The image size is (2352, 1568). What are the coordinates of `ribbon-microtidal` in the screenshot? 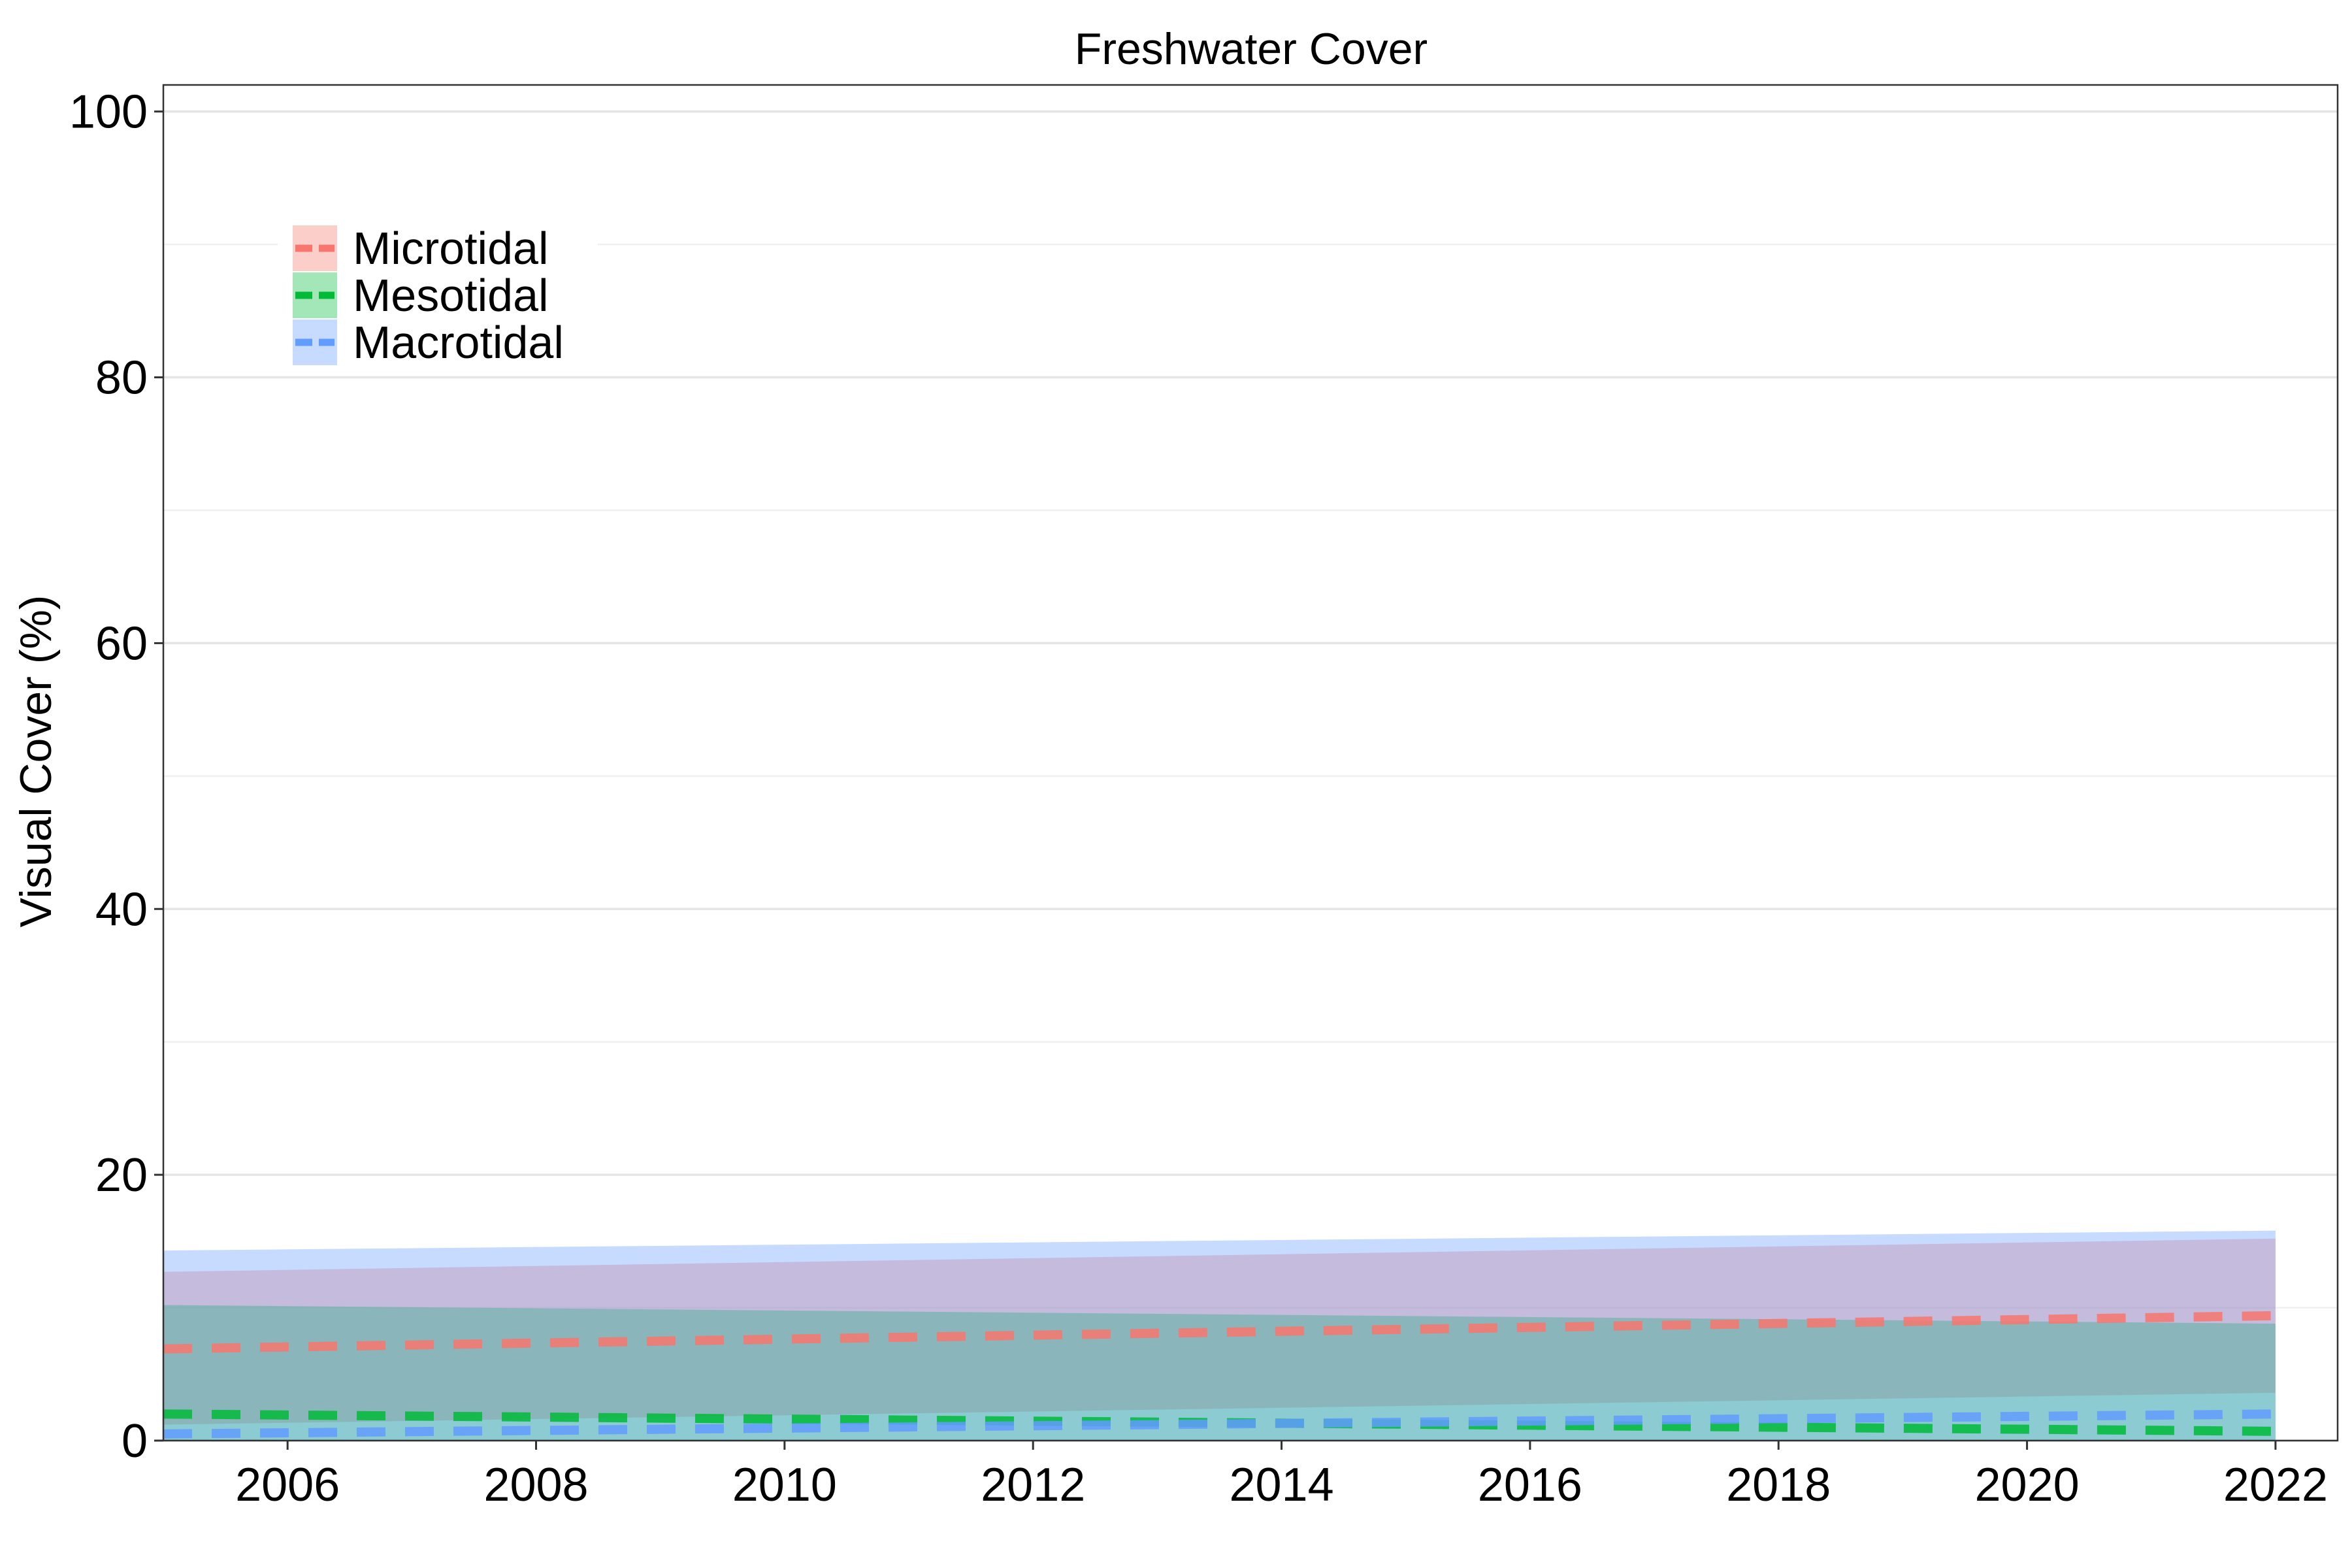 It's located at (1219, 1331).